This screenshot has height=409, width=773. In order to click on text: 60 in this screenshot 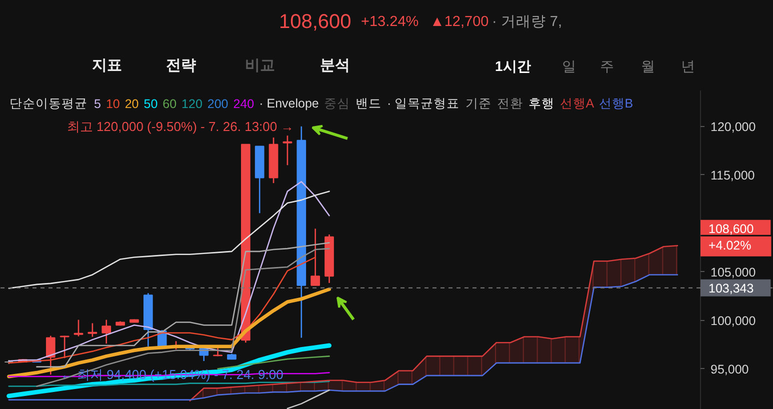, I will do `click(169, 104)`.